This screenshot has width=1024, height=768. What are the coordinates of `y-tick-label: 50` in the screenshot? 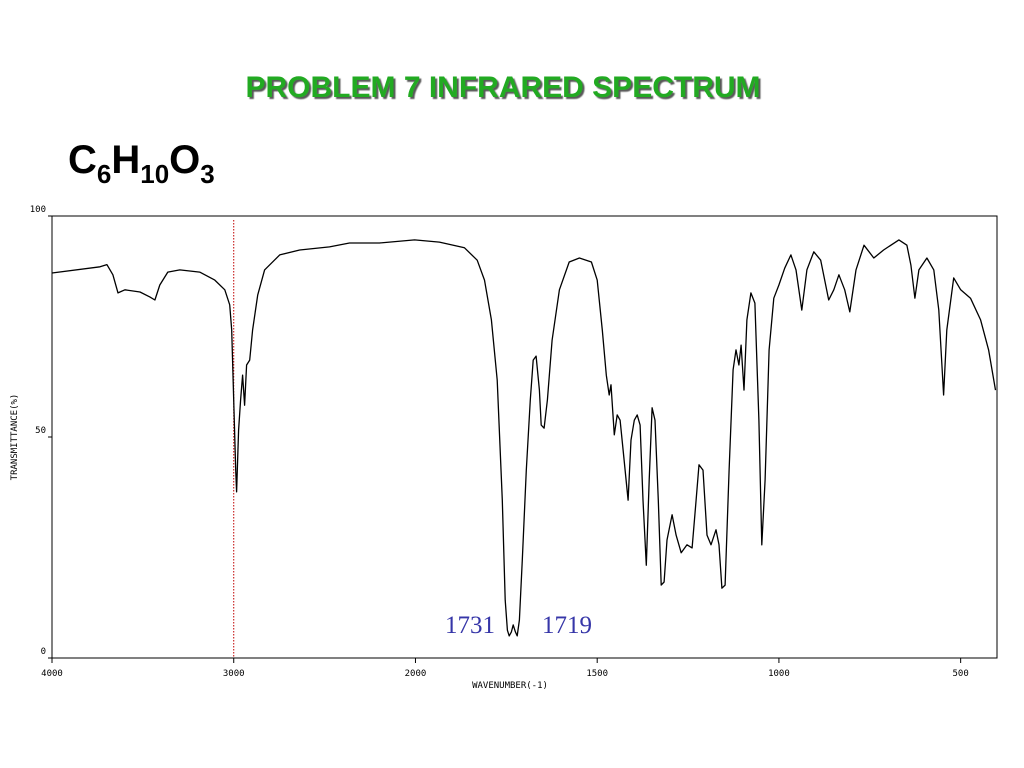 It's located at (40, 431).